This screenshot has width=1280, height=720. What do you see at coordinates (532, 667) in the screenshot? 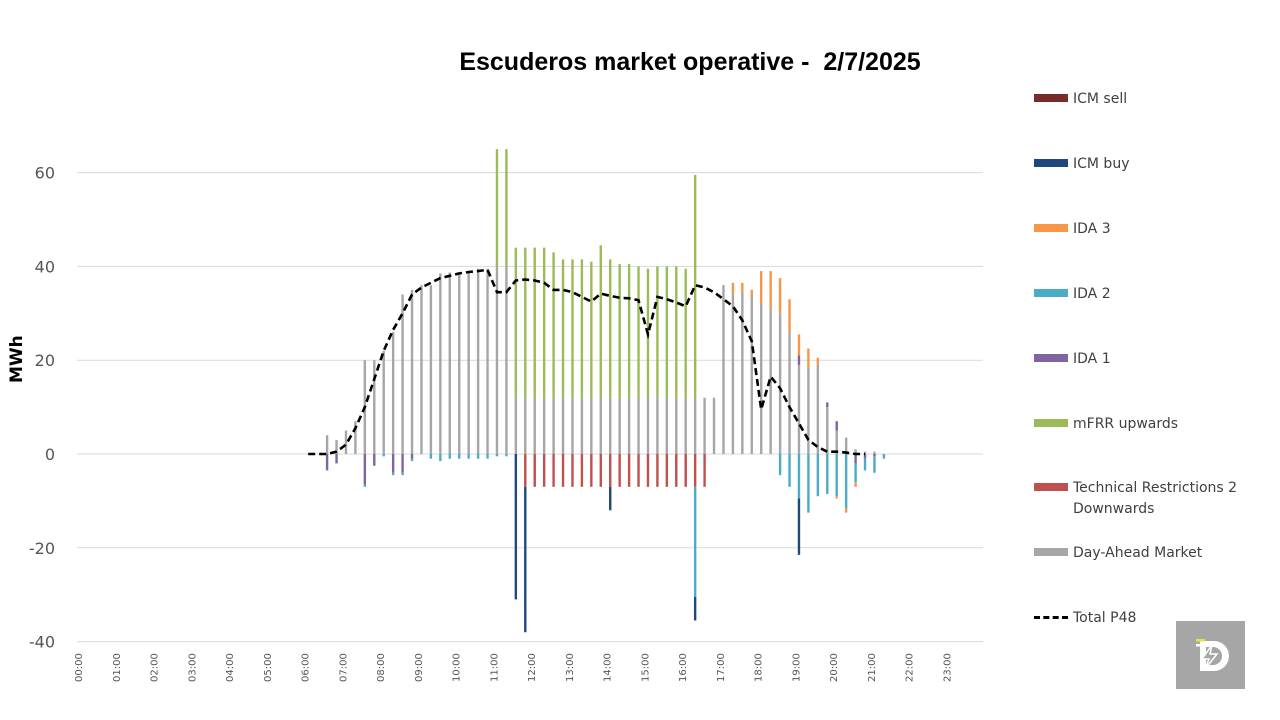
I see `x-tick-label: 12:00` at bounding box center [532, 667].